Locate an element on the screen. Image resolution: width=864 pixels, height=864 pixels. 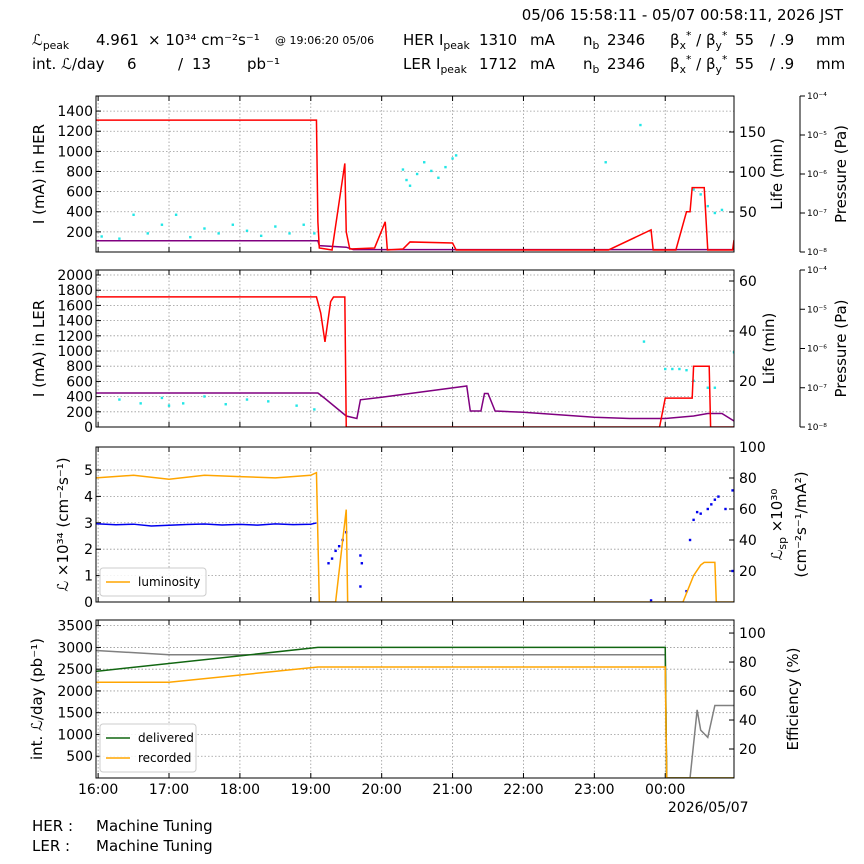
header-item: βx* / βy* is located at coordinates (699, 64).